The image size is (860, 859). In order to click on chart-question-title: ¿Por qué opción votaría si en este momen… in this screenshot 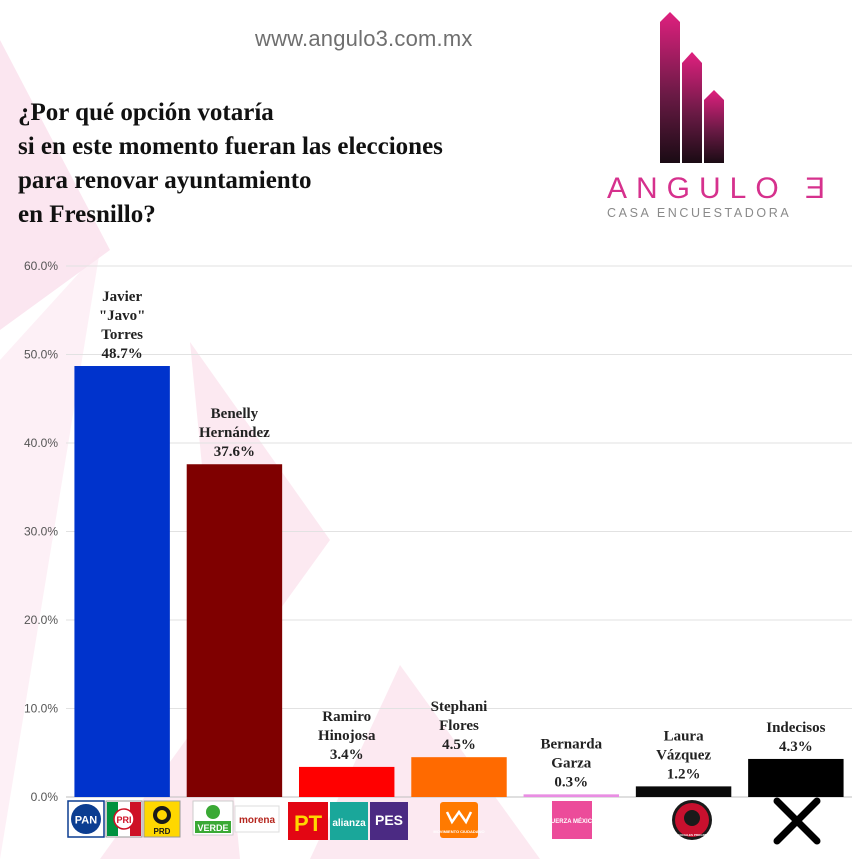, I will do `click(278, 164)`.